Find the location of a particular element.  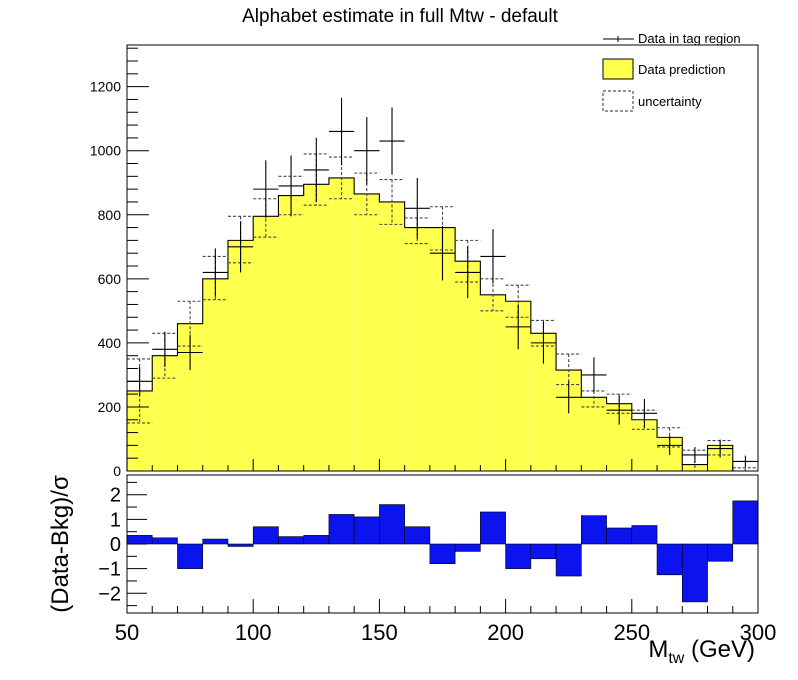

pull-y-tick-label: −1 is located at coordinates (109, 570).